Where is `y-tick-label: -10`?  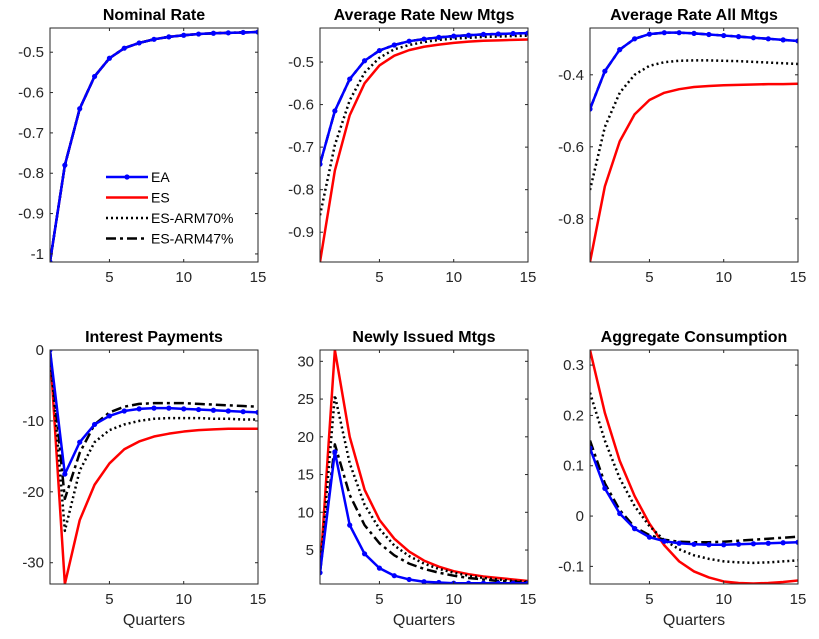
y-tick-label: -10 is located at coordinates (33, 421).